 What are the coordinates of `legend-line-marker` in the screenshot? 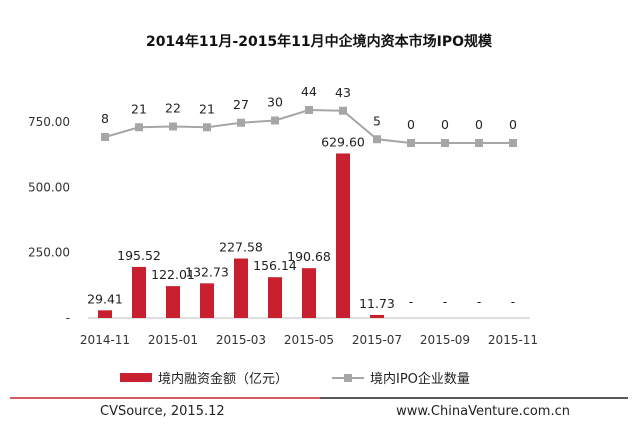 It's located at (348, 378).